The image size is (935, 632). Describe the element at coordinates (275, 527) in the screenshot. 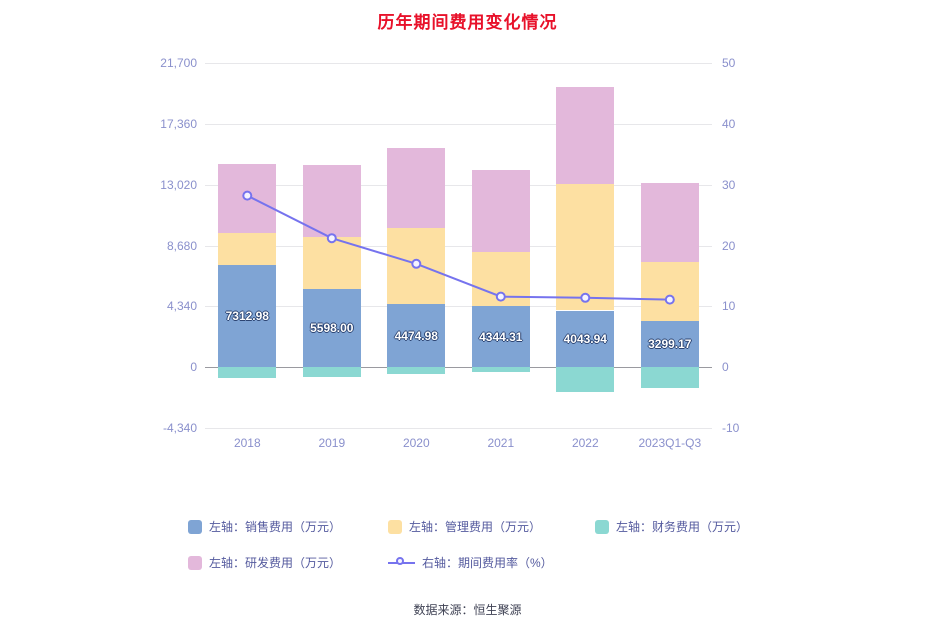

I see `legend-label-sales: 左轴：销售费用（万元）` at that location.